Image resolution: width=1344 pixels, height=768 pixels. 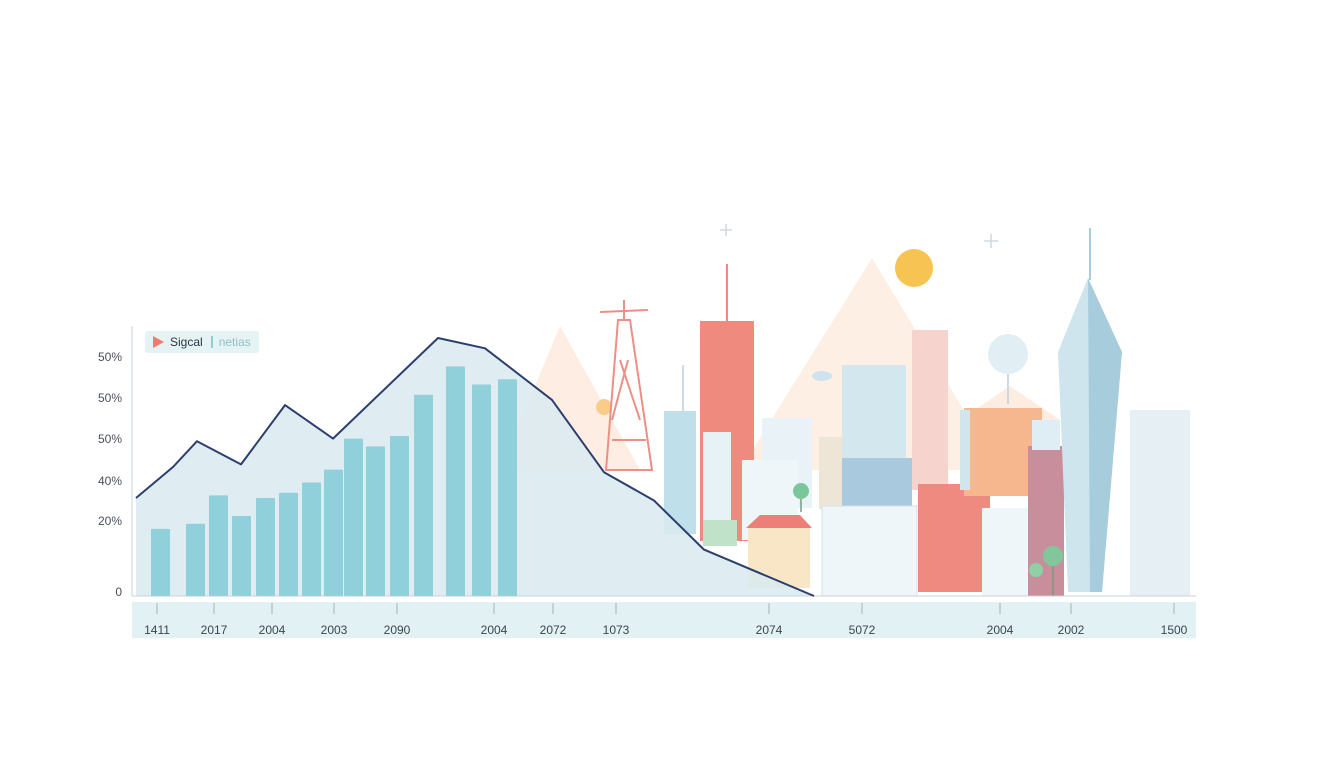 I want to click on building-coral-low, so click(x=954, y=538).